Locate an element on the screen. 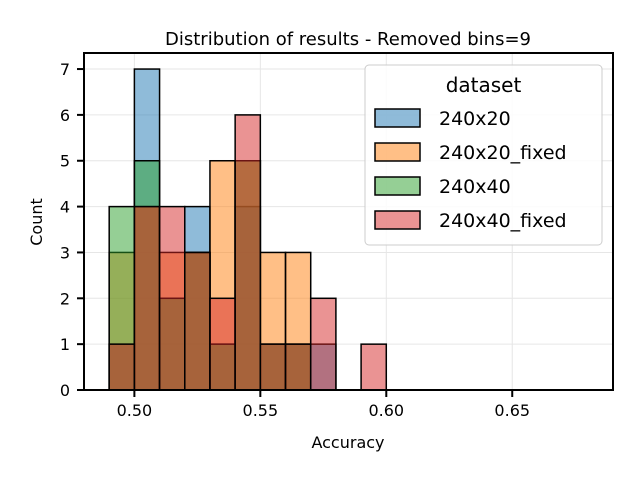 The image size is (640, 480). y-tick-label-3: 3 is located at coordinates (65, 252).